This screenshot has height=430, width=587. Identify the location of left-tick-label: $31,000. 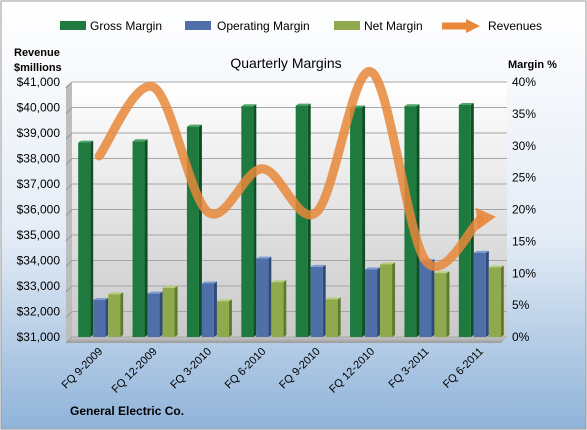
(39, 337).